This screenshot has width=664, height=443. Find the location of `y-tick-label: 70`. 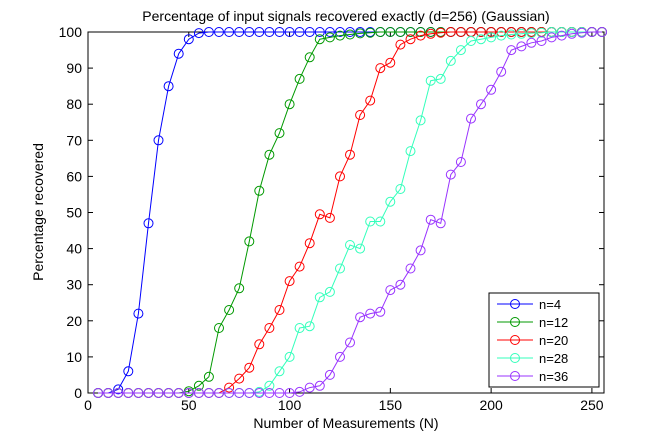

y-tick-label: 70 is located at coordinates (74, 140).